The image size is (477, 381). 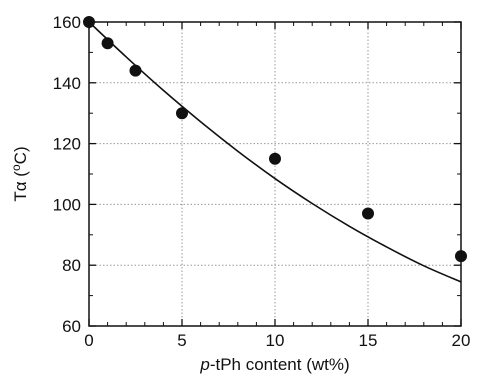 What do you see at coordinates (67, 144) in the screenshot?
I see `y-tick-label: 120` at bounding box center [67, 144].